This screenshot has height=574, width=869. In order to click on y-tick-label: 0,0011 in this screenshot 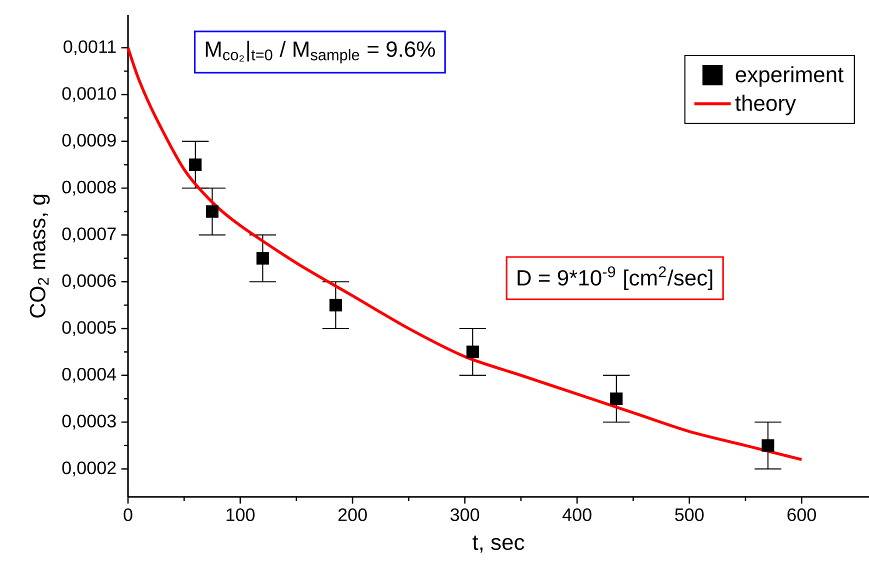, I will do `click(90, 48)`.